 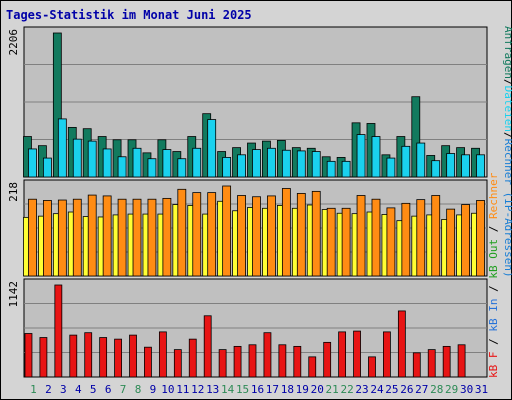 What do you see at coordinates (197, 389) in the screenshot?
I see `x-tick-label-12: 12` at bounding box center [197, 389].